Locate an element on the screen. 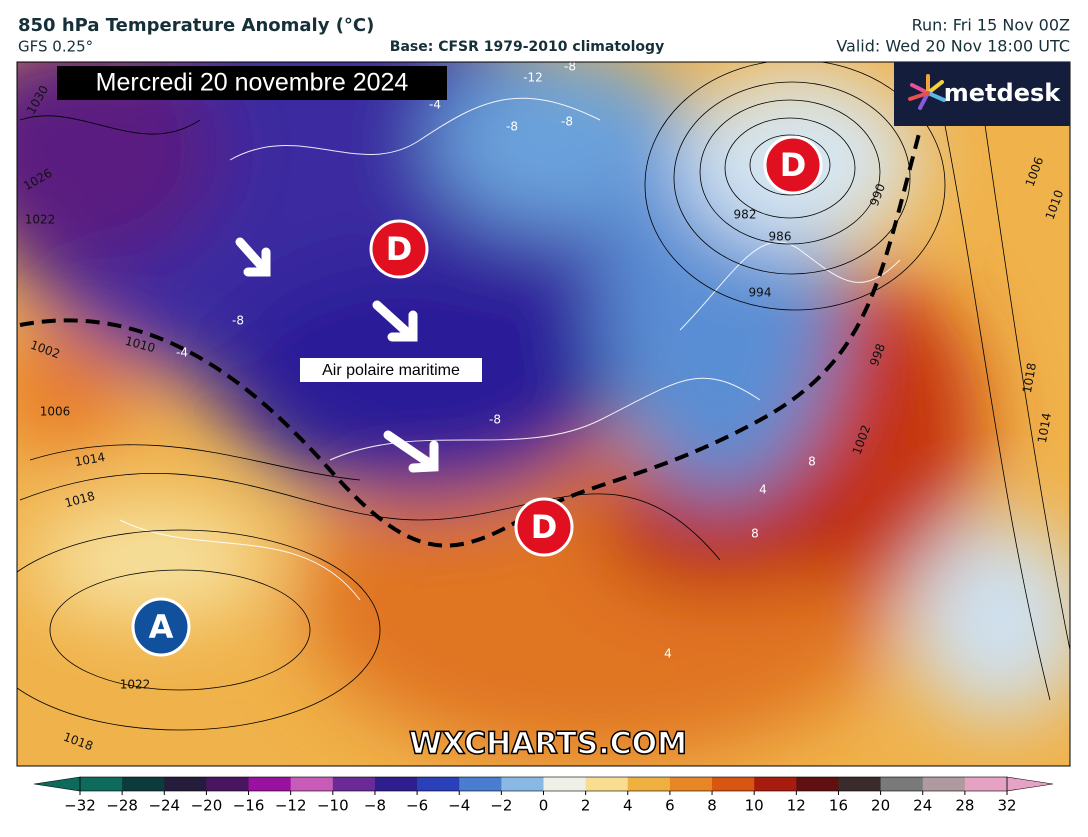  colorbar-tick-label: 32 is located at coordinates (1006, 806).